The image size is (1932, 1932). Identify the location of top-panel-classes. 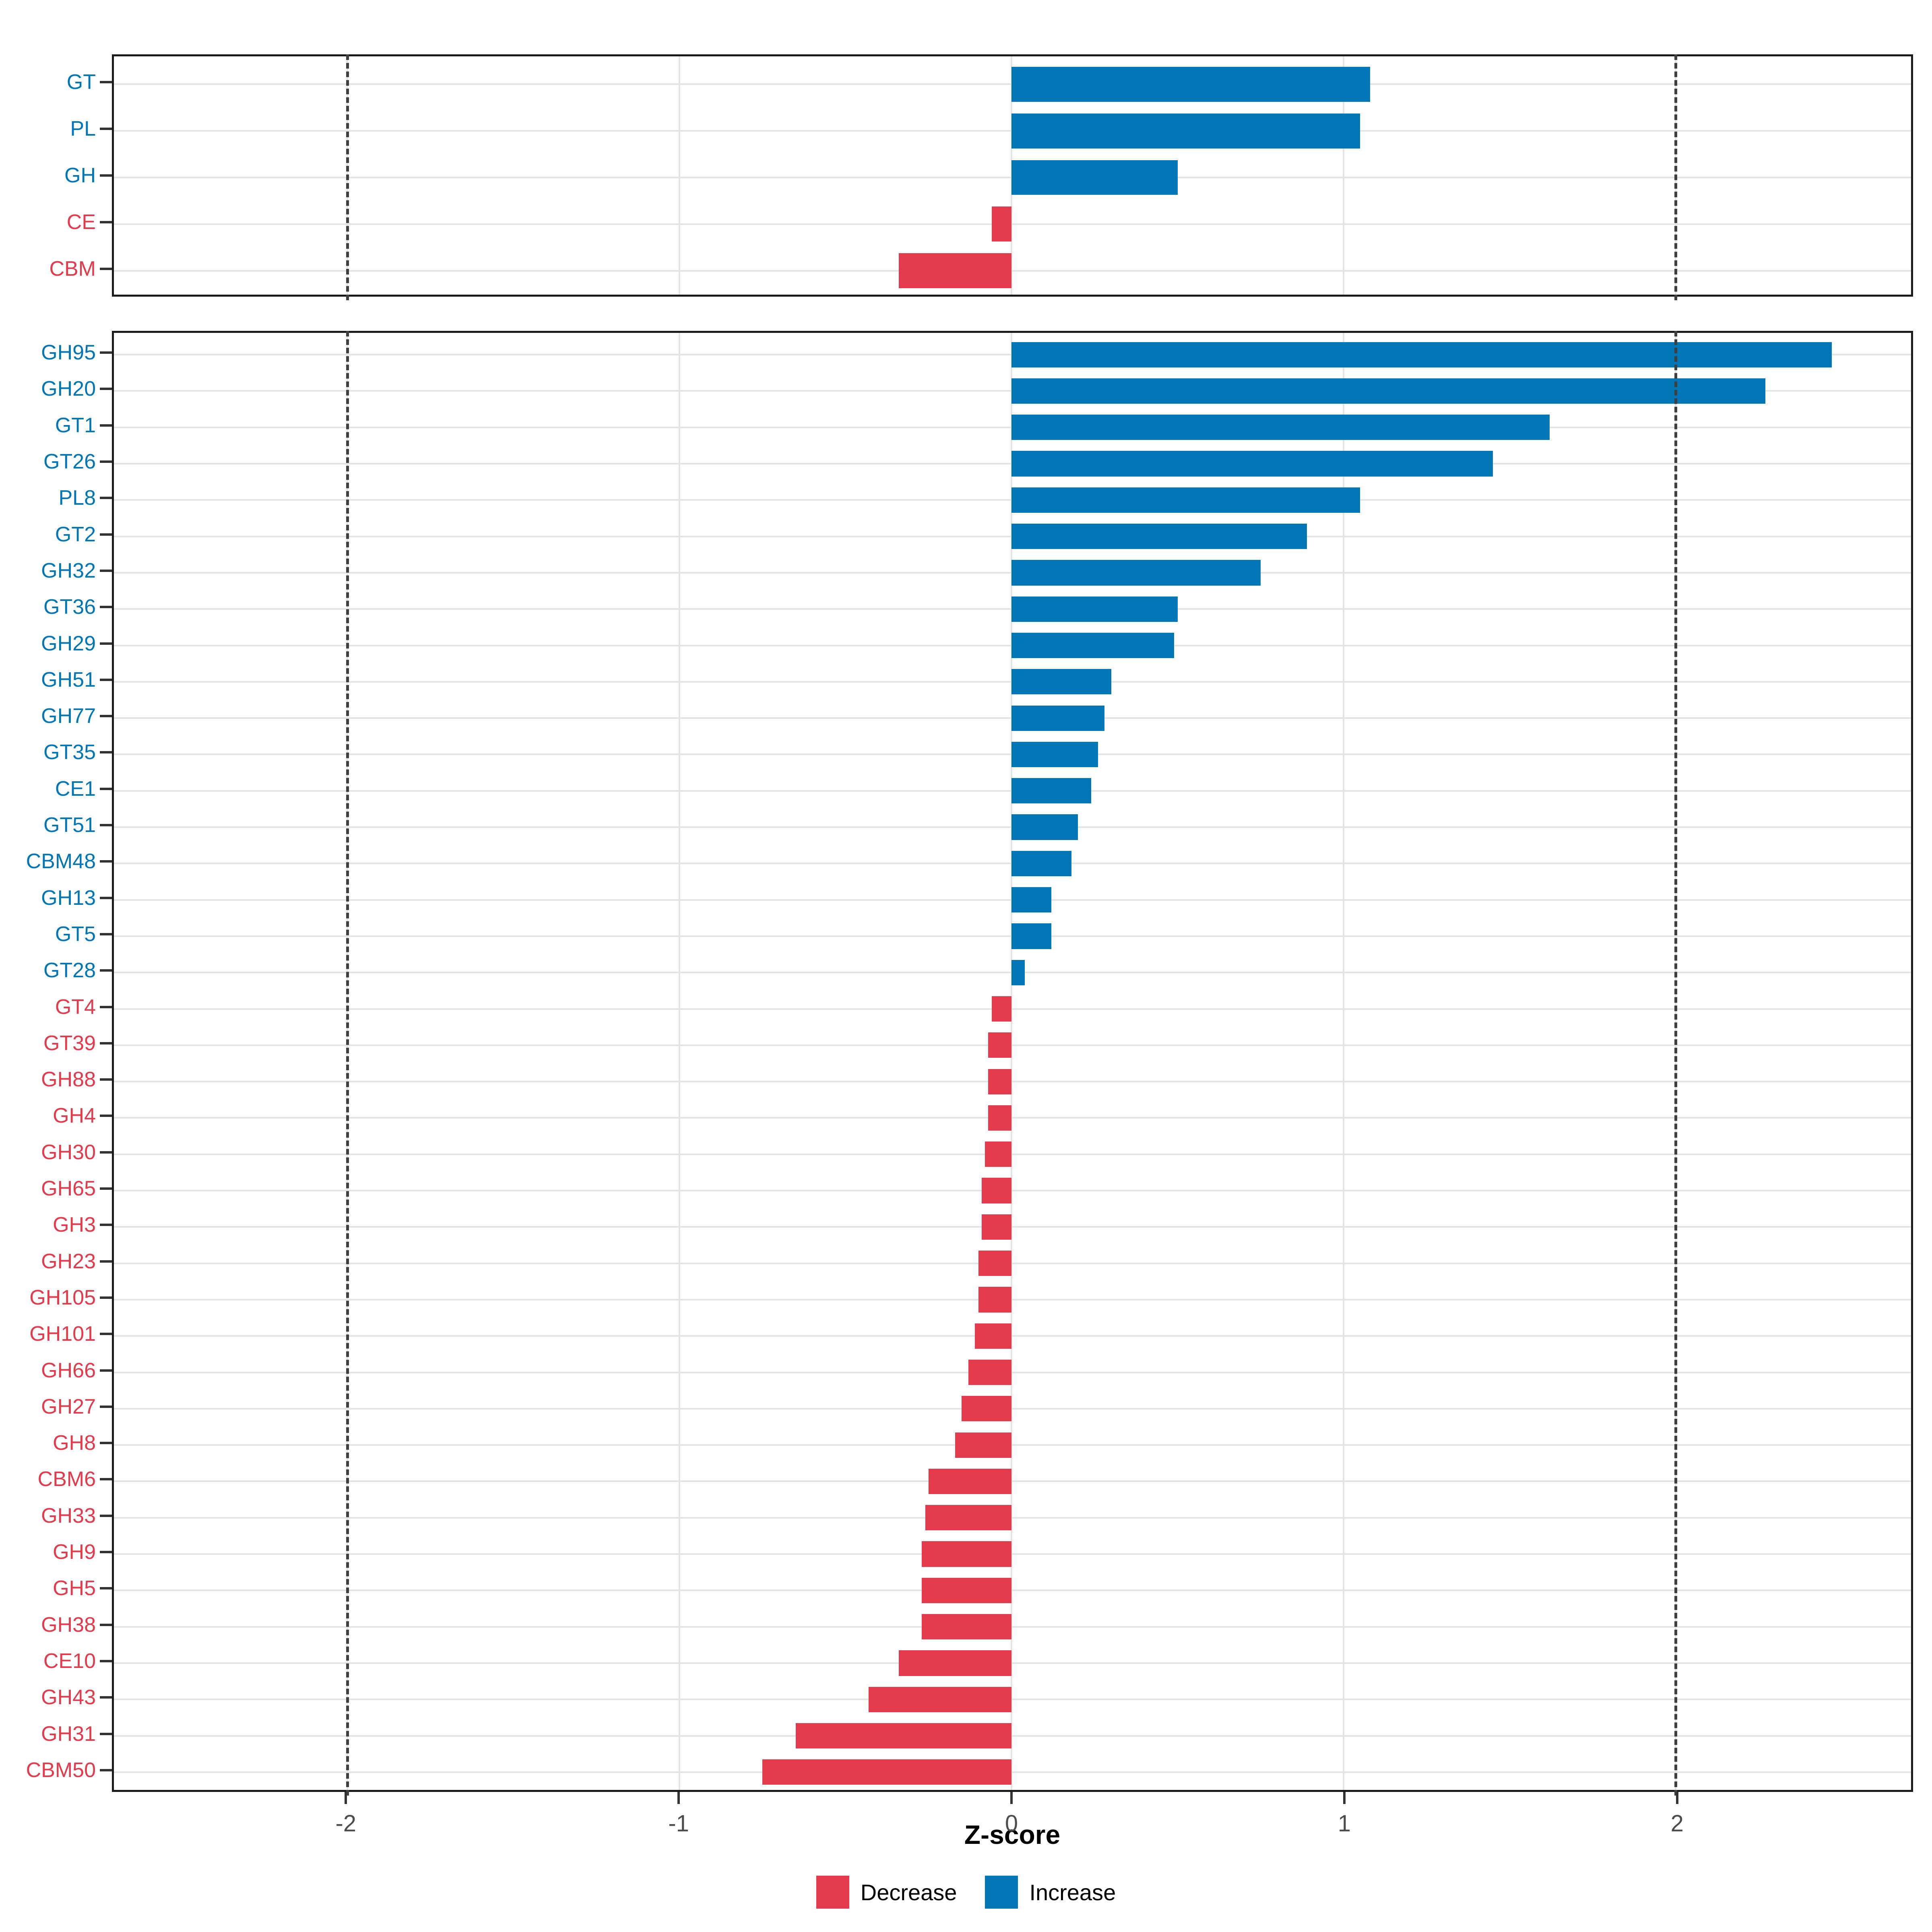
(1012, 177).